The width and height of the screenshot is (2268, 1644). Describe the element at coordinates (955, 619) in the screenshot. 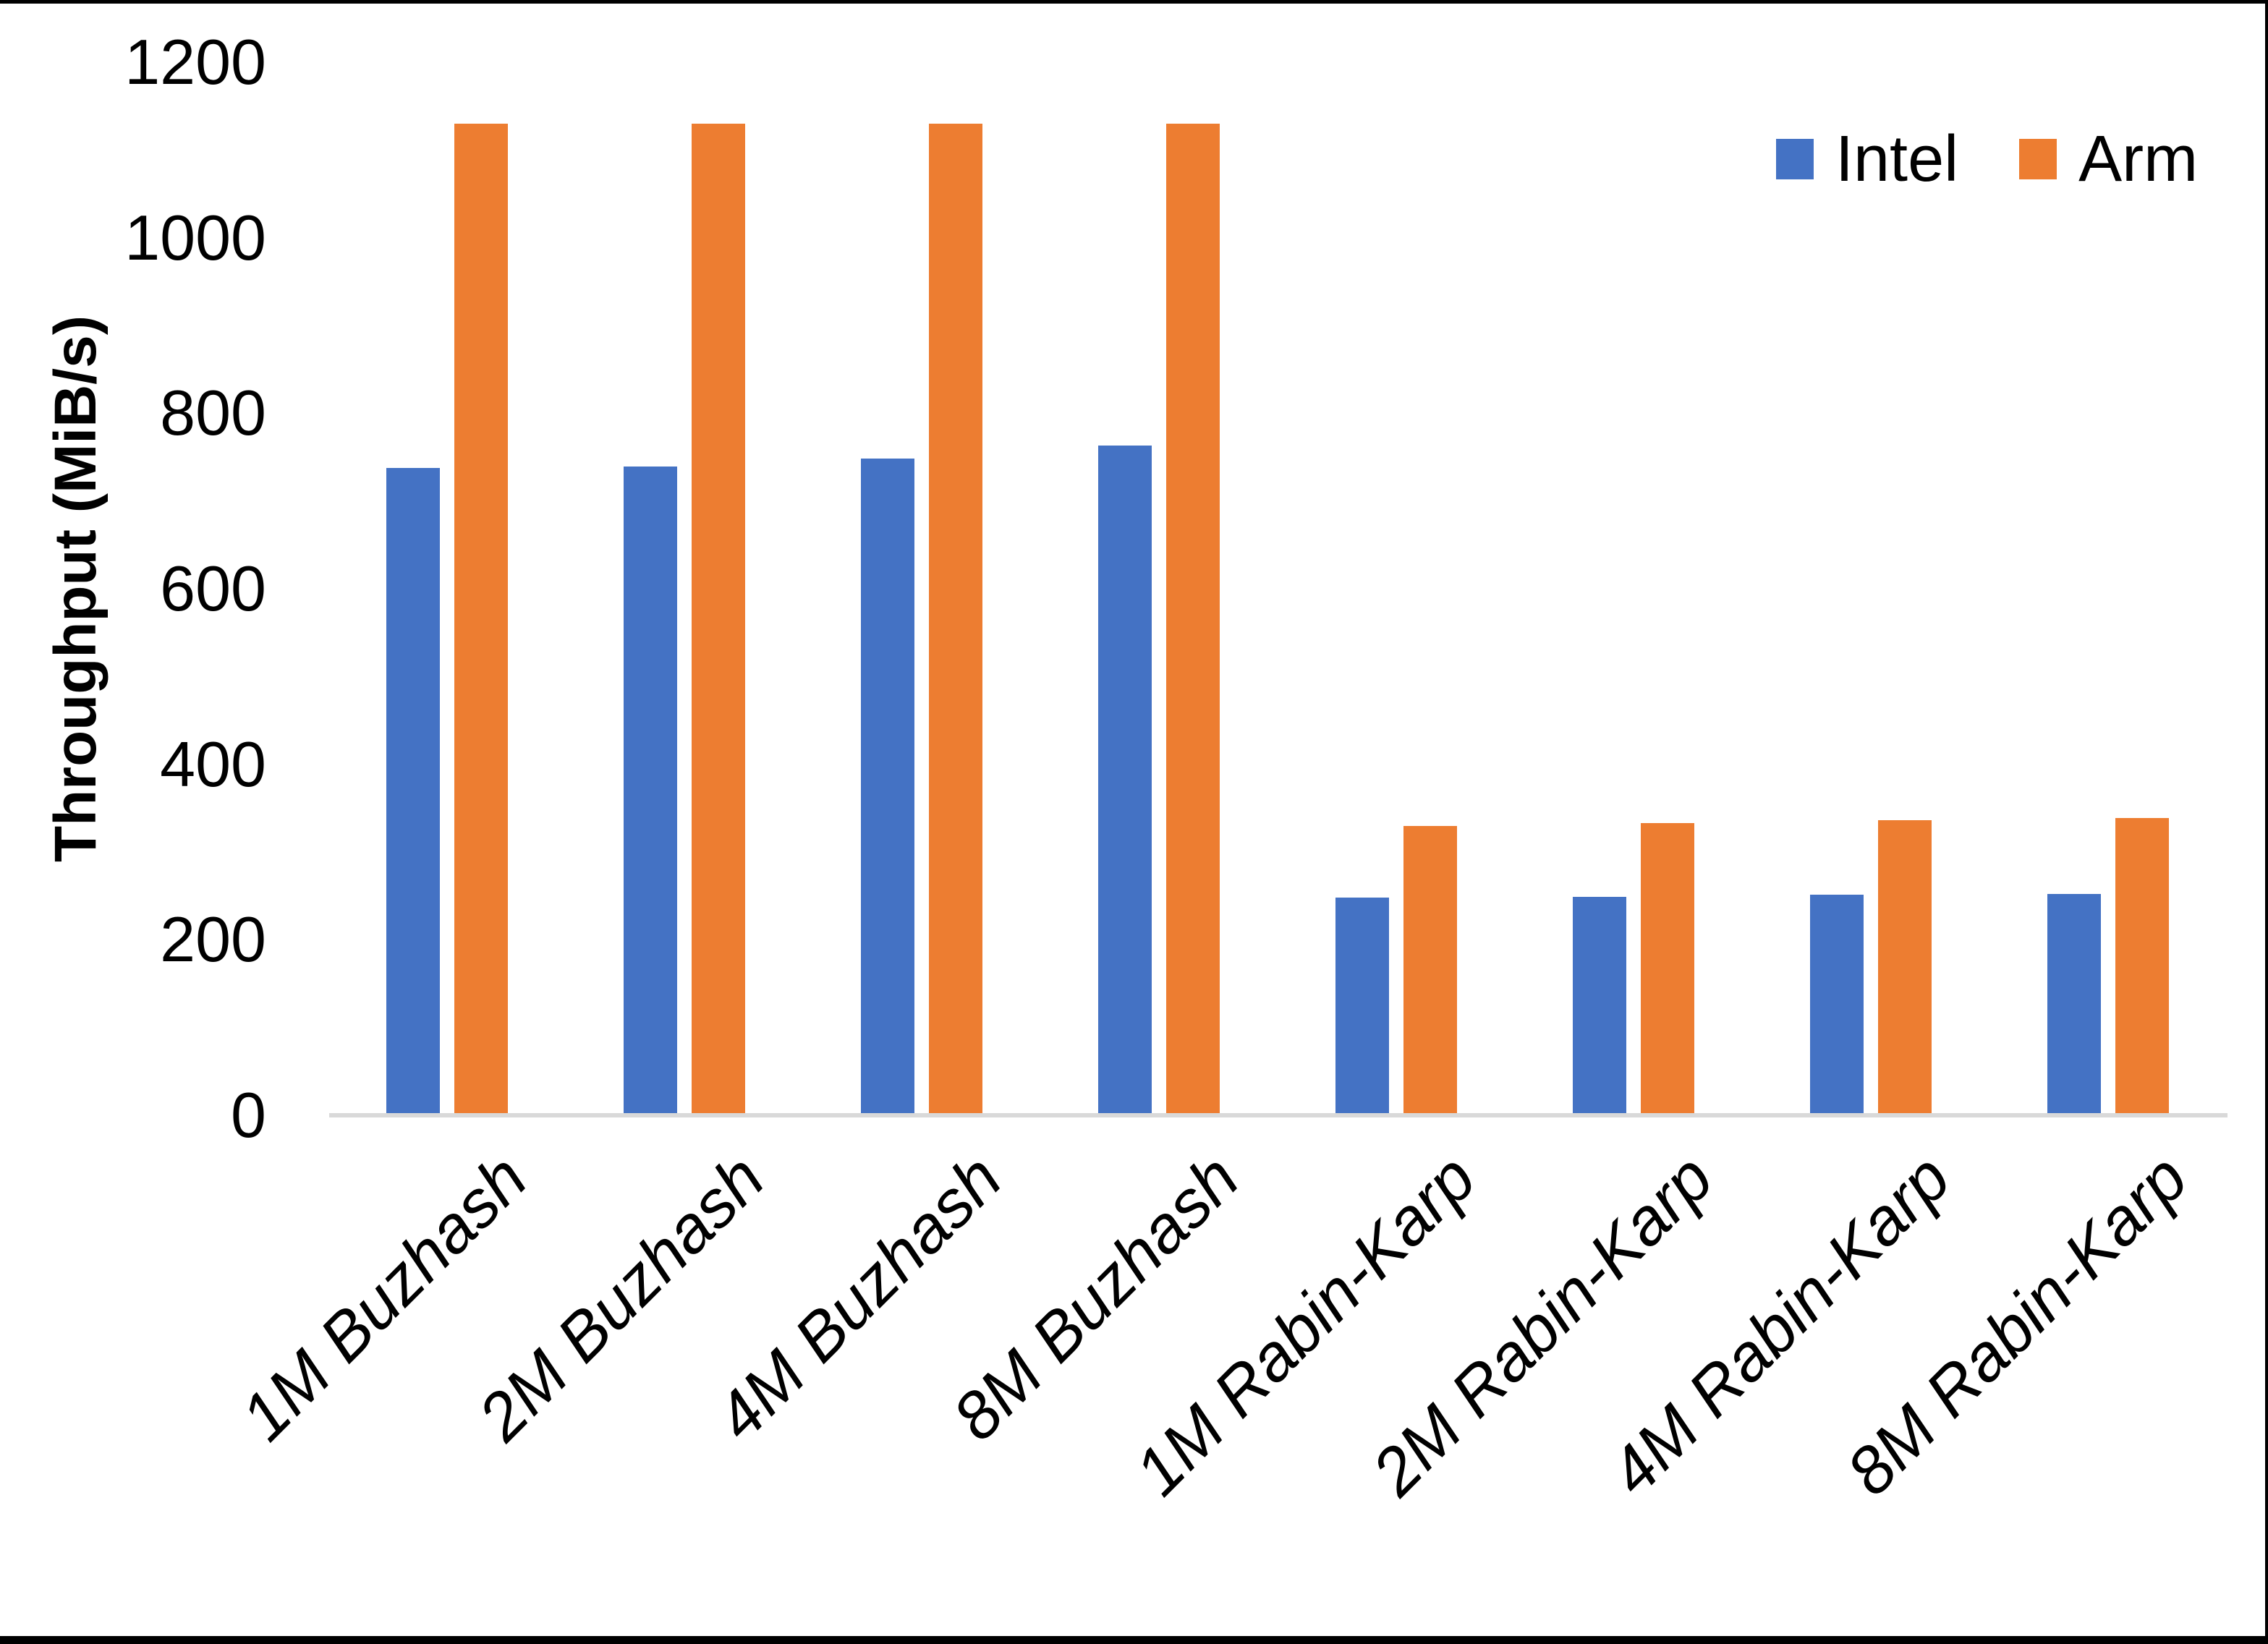

I see `bar-arm-4m-buzhash` at that location.